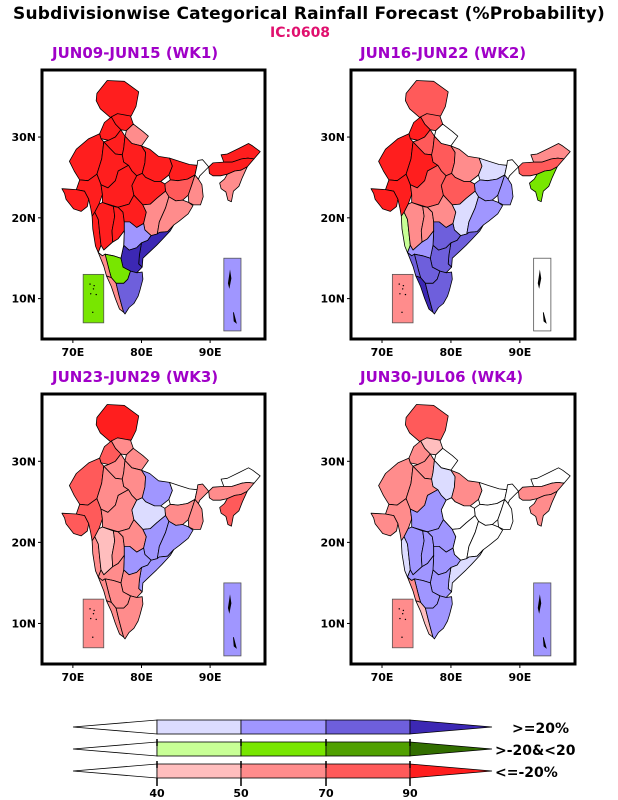  I want to click on subdivision-ck, so click(104, 265).